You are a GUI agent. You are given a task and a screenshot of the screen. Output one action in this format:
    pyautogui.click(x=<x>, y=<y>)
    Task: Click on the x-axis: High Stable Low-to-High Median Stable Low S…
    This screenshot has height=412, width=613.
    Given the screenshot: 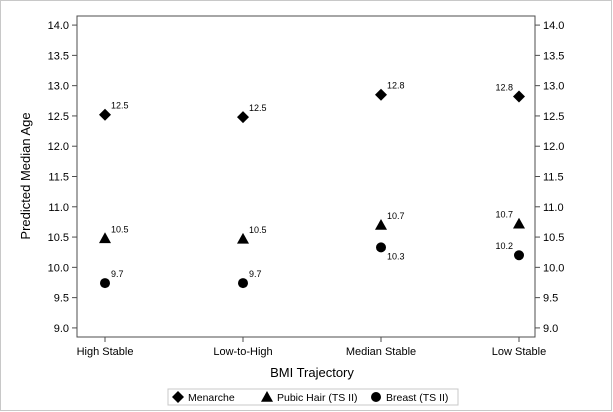 What is the action you would take?
    pyautogui.click(x=311, y=347)
    